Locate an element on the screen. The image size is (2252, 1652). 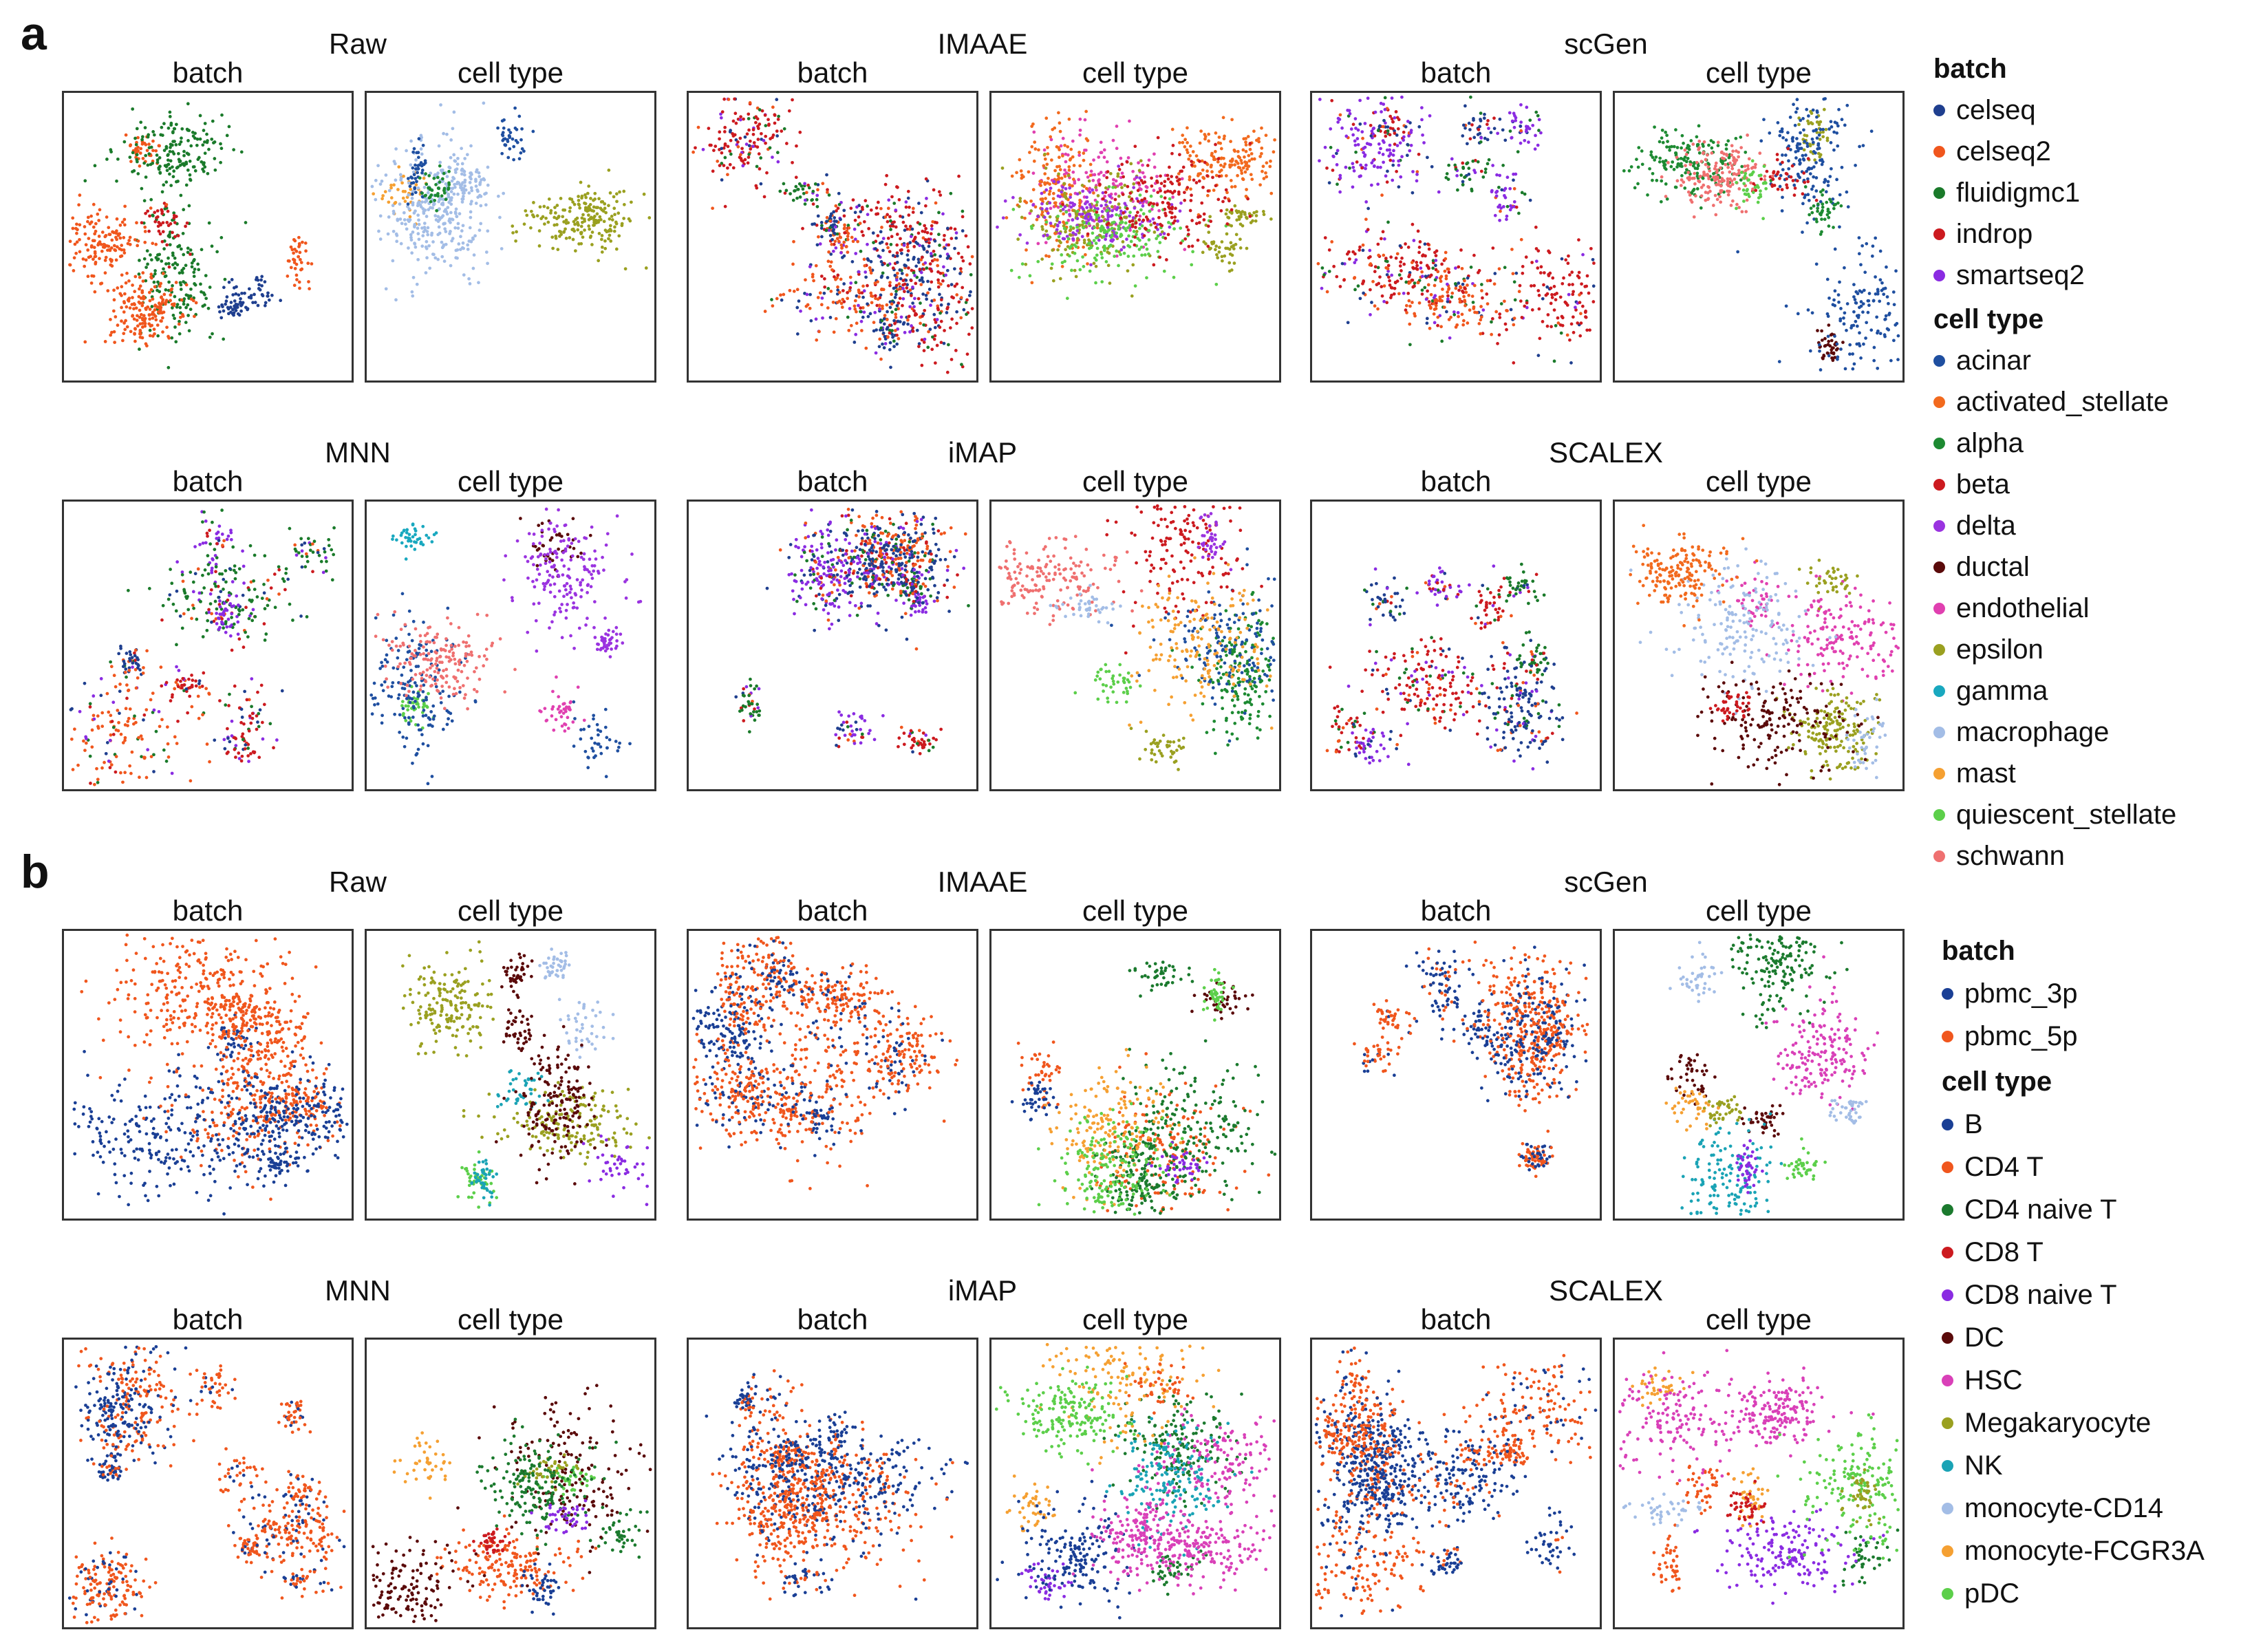
umap-plot-scgen-batch is located at coordinates (1456, 237).